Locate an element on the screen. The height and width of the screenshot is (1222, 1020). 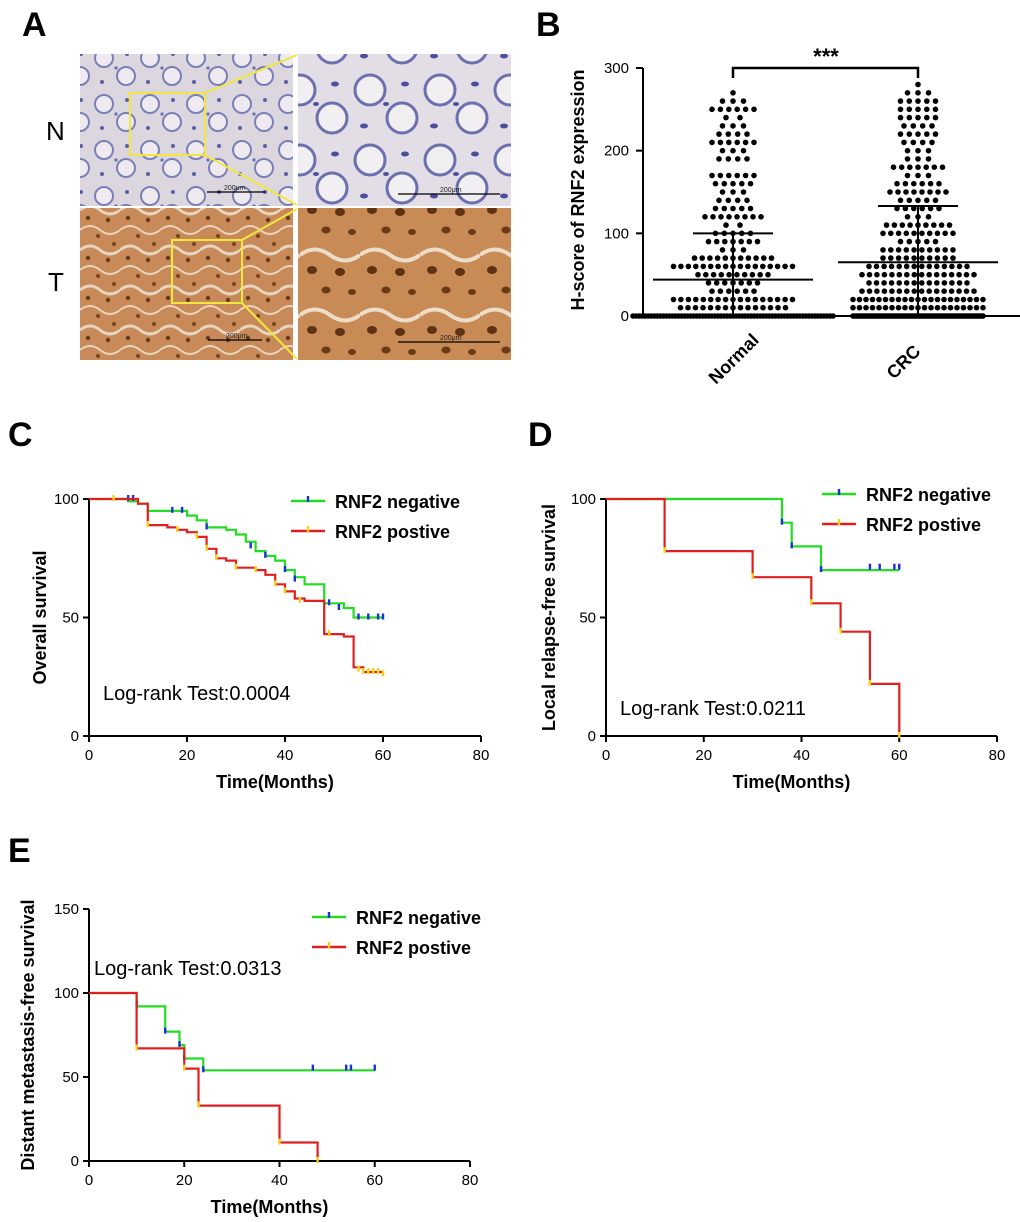
significance-bracket is located at coordinates (825, 72).